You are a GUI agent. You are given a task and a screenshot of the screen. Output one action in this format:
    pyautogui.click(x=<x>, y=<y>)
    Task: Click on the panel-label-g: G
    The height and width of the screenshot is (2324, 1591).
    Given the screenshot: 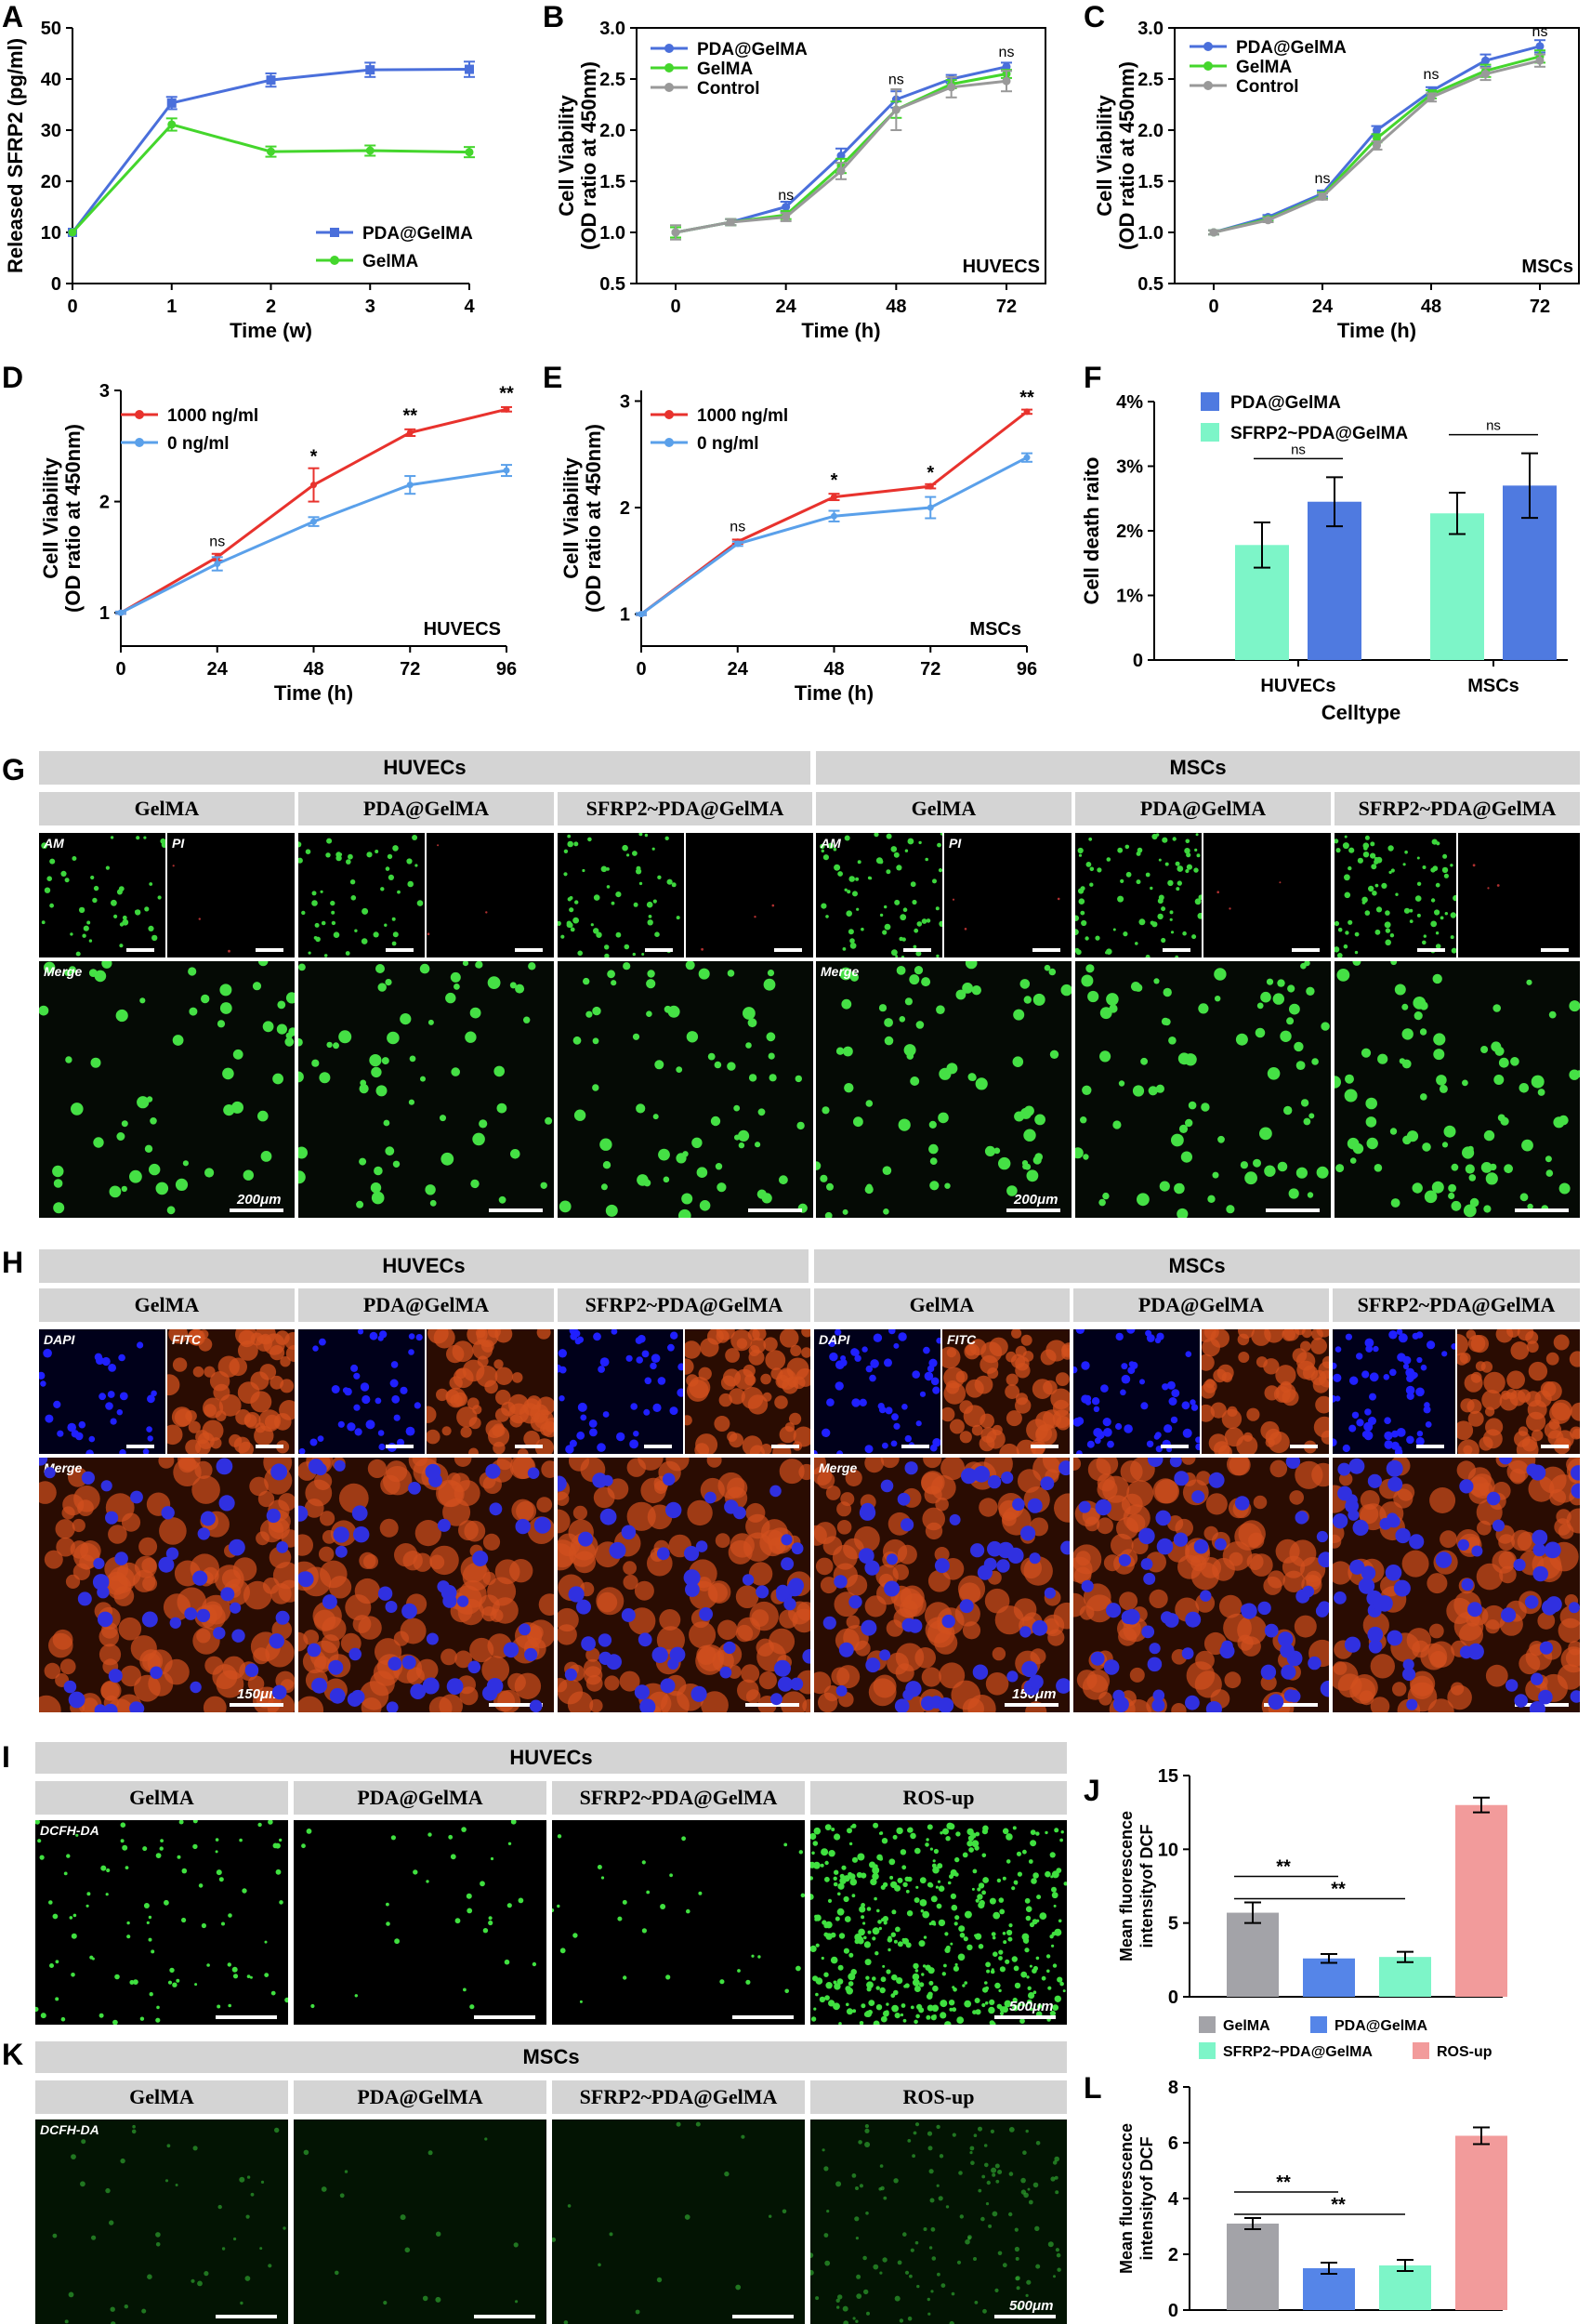 What is the action you would take?
    pyautogui.click(x=13, y=769)
    